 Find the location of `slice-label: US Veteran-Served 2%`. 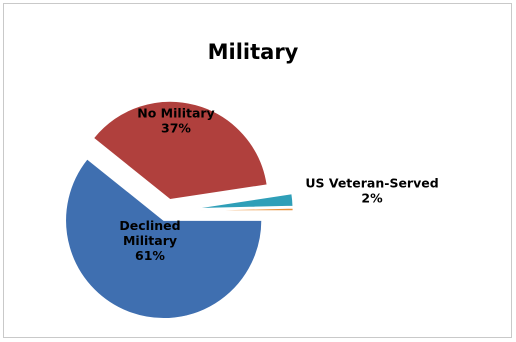

slice-label: US Veteran-Served 2% is located at coordinates (371, 191).